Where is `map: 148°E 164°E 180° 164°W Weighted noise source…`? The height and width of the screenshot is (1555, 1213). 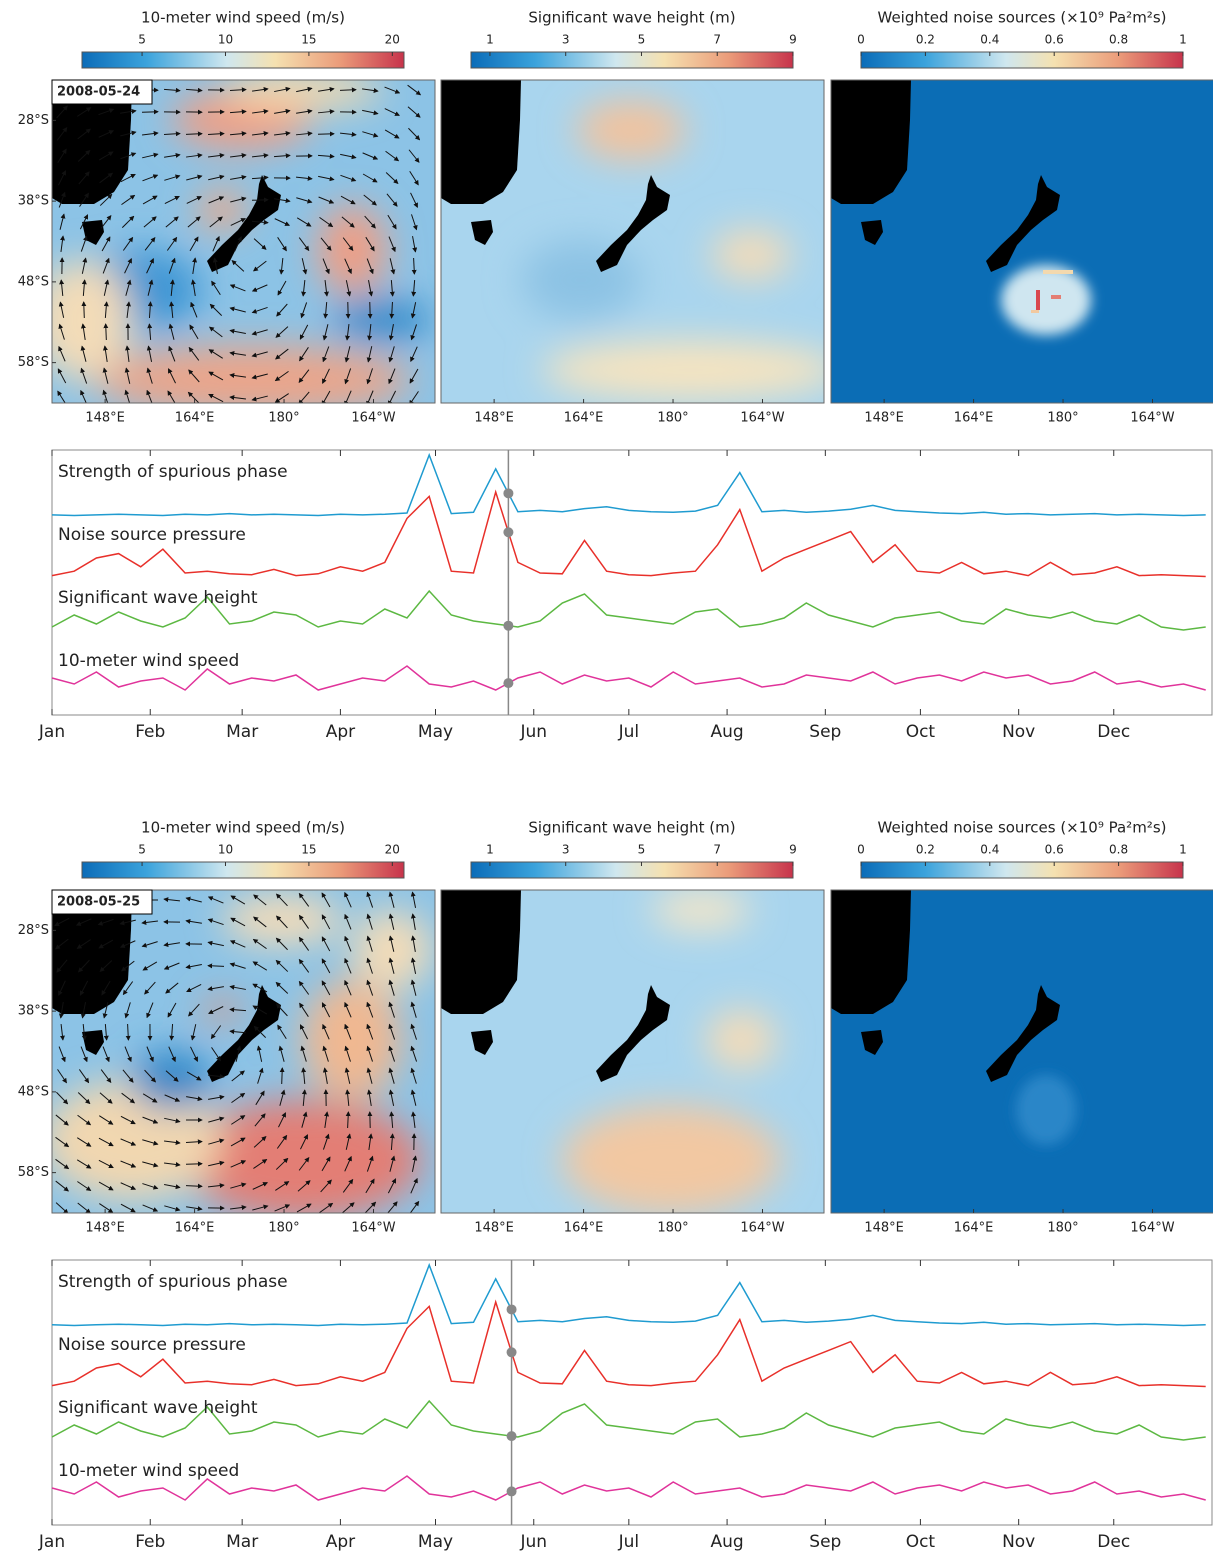
map: 148°E 164°E 180° 164°W Weighted noise source… is located at coordinates (1021, 1027).